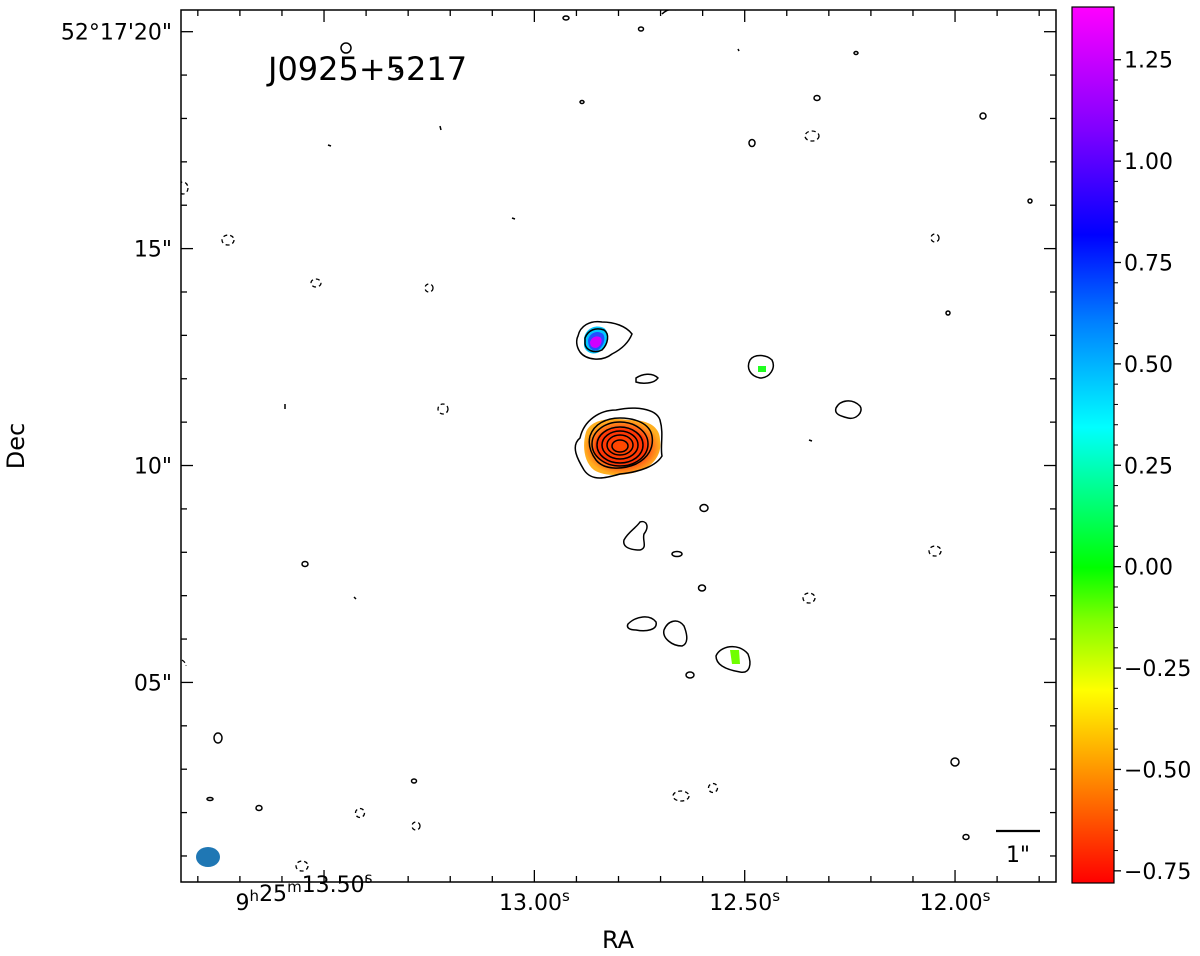 Image resolution: width=1200 pixels, height=956 pixels. I want to click on colorbar-tick-label: −0.50, so click(1157, 770).